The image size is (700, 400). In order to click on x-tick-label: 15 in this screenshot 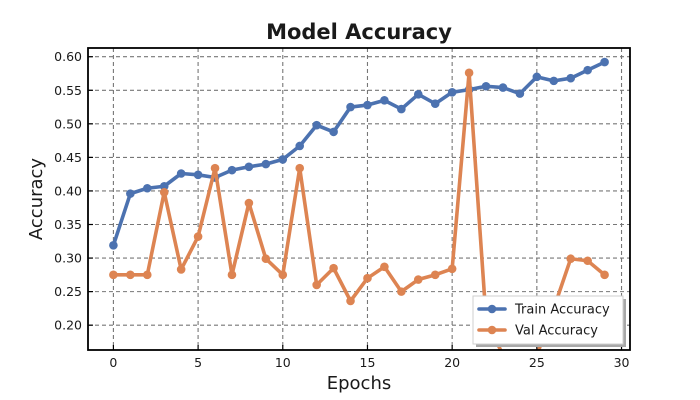, I will do `click(368, 362)`.